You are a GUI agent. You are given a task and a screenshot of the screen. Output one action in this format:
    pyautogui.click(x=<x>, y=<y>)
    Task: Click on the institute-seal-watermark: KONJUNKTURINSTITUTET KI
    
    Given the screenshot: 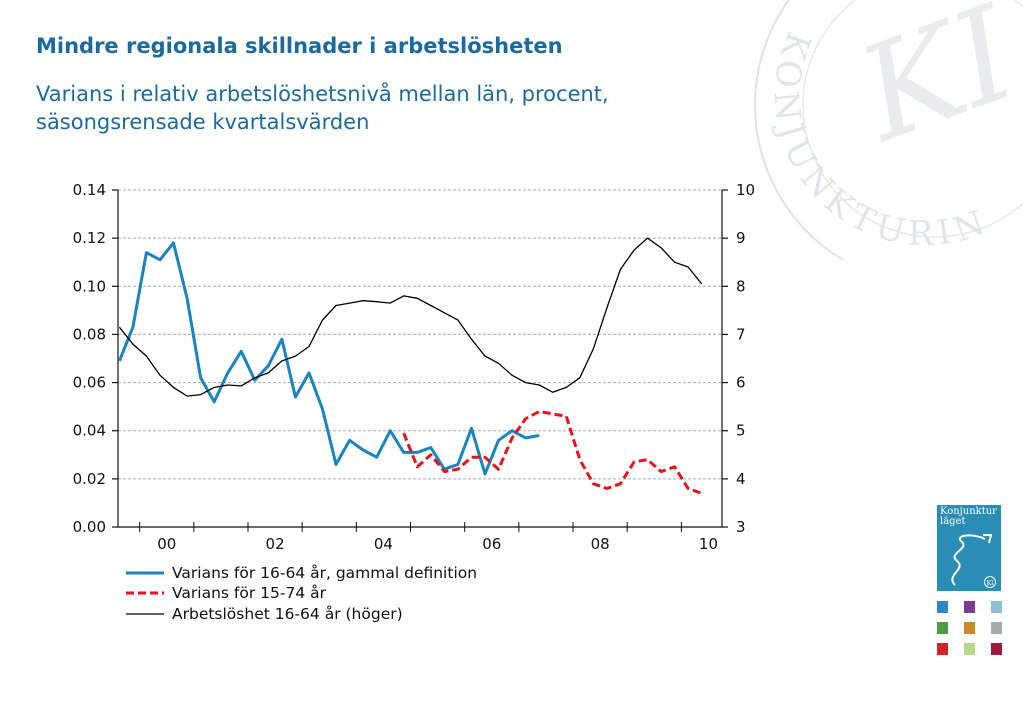 What is the action you would take?
    pyautogui.click(x=884, y=130)
    